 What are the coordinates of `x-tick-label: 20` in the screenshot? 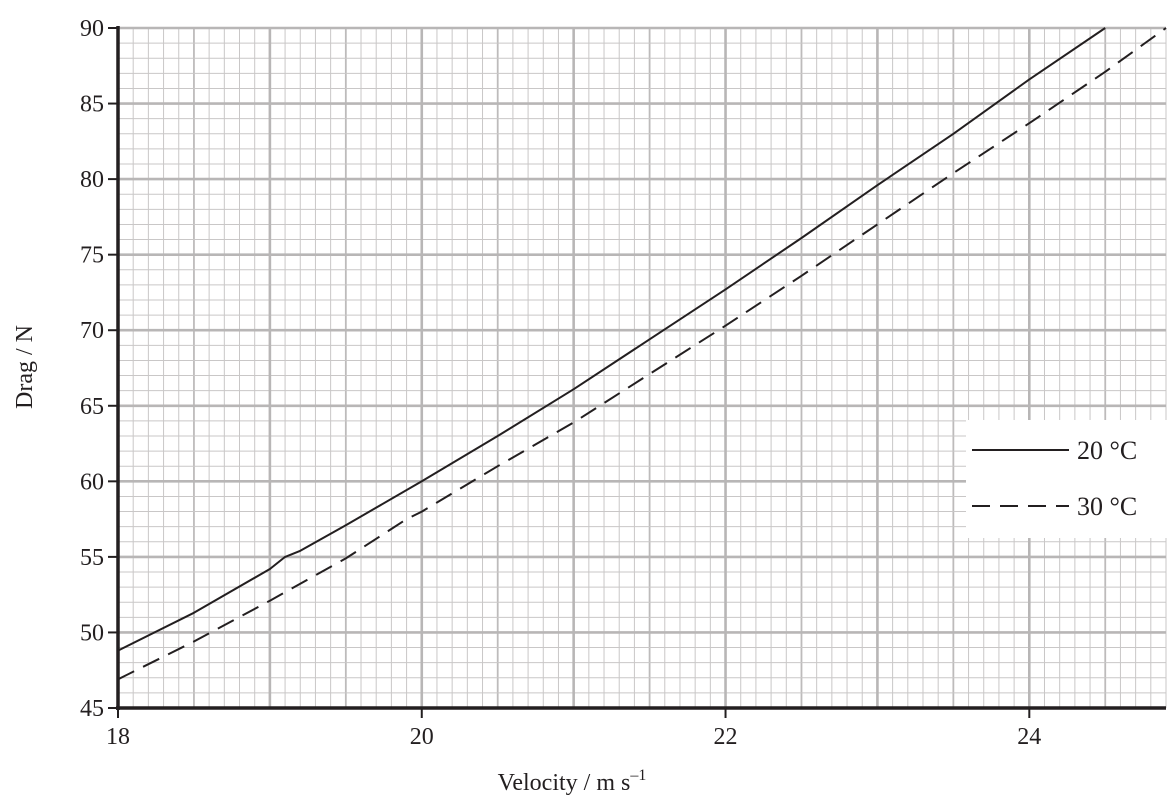 It's located at (422, 737).